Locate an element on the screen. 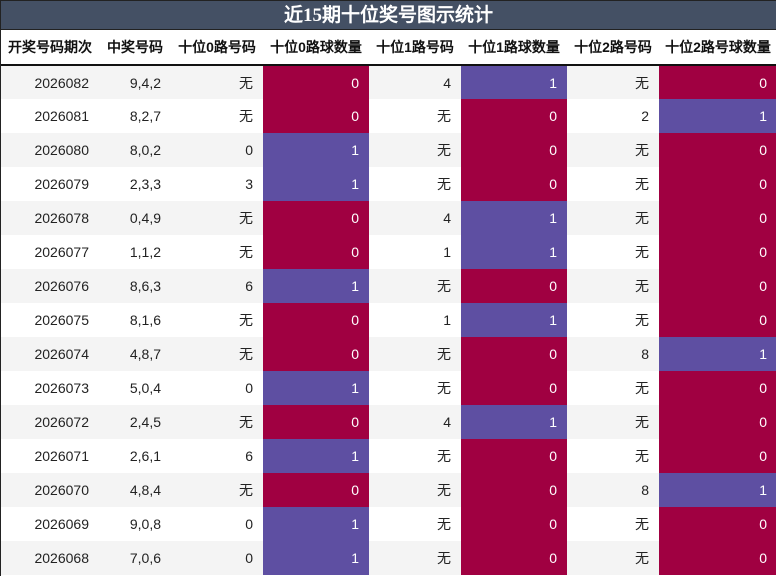 The height and width of the screenshot is (576, 776). table-row: 2026079 2,3,3 3 1 无 0 无 0 is located at coordinates (388, 184).